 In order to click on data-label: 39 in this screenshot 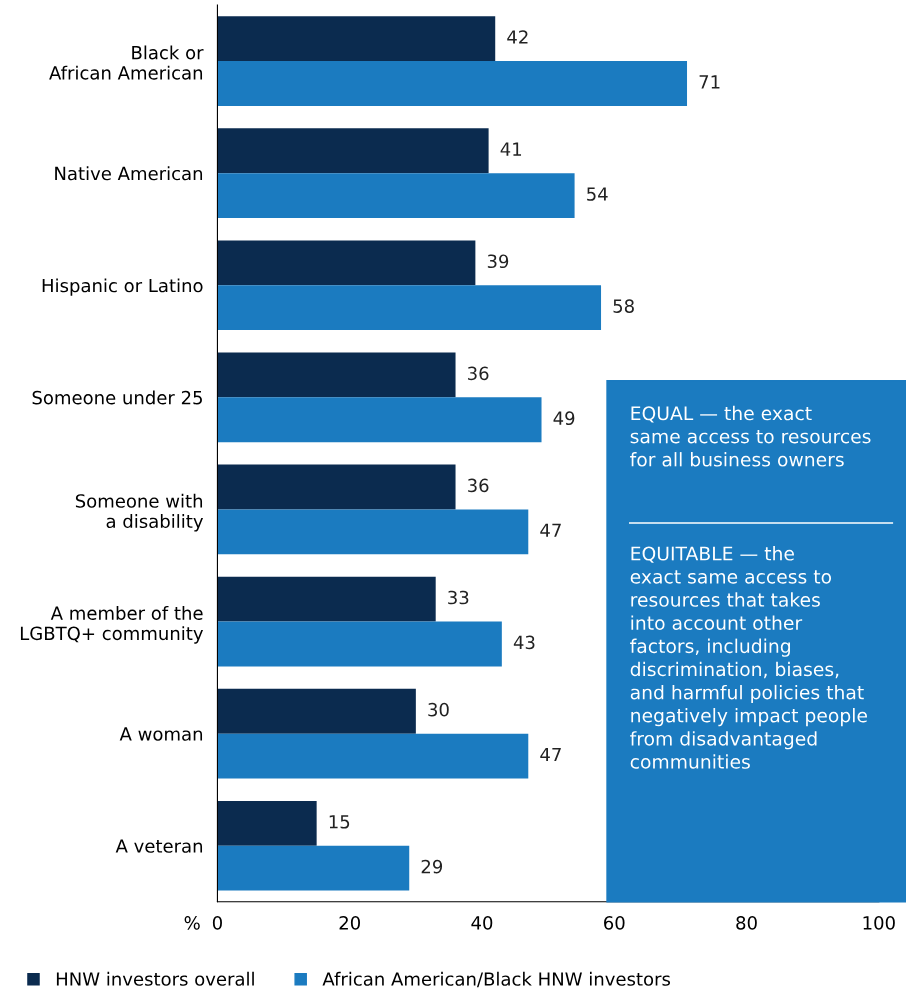, I will do `click(498, 261)`.